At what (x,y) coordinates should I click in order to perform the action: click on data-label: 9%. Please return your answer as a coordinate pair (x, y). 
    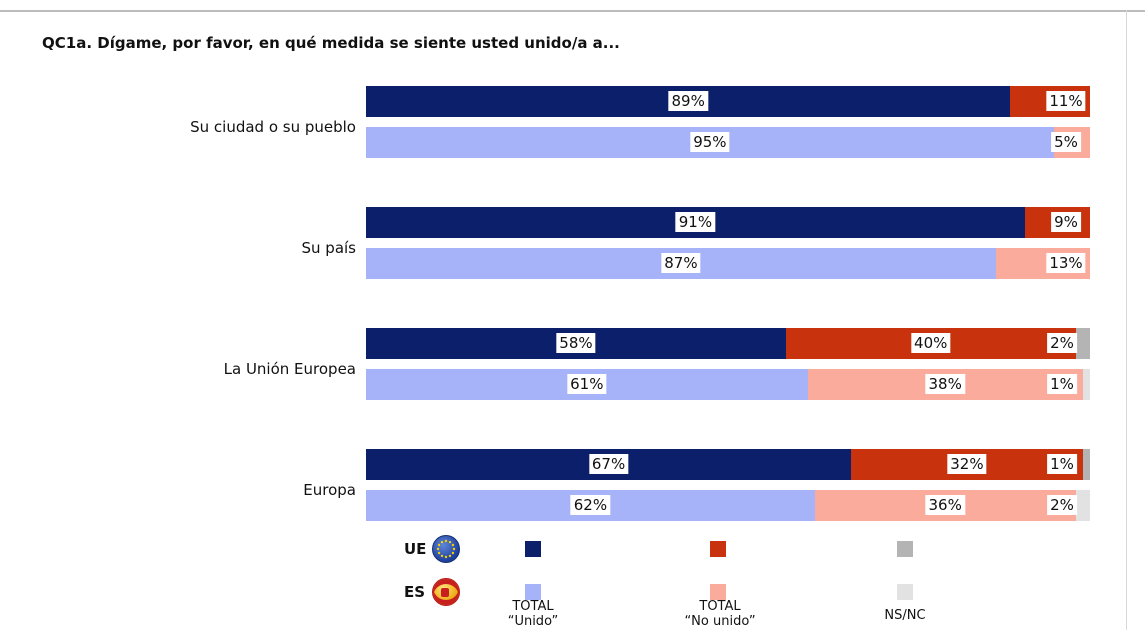
    Looking at the image, I should click on (1066, 222).